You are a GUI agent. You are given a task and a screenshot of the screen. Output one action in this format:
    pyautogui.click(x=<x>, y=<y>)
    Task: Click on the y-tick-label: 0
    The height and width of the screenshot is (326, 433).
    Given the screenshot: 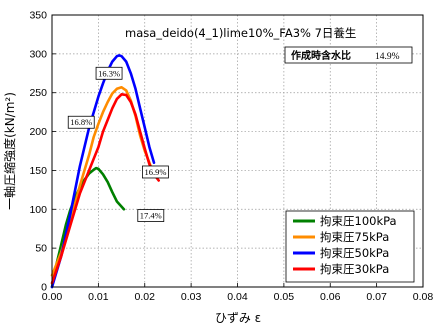 What is the action you would take?
    pyautogui.click(x=44, y=288)
    